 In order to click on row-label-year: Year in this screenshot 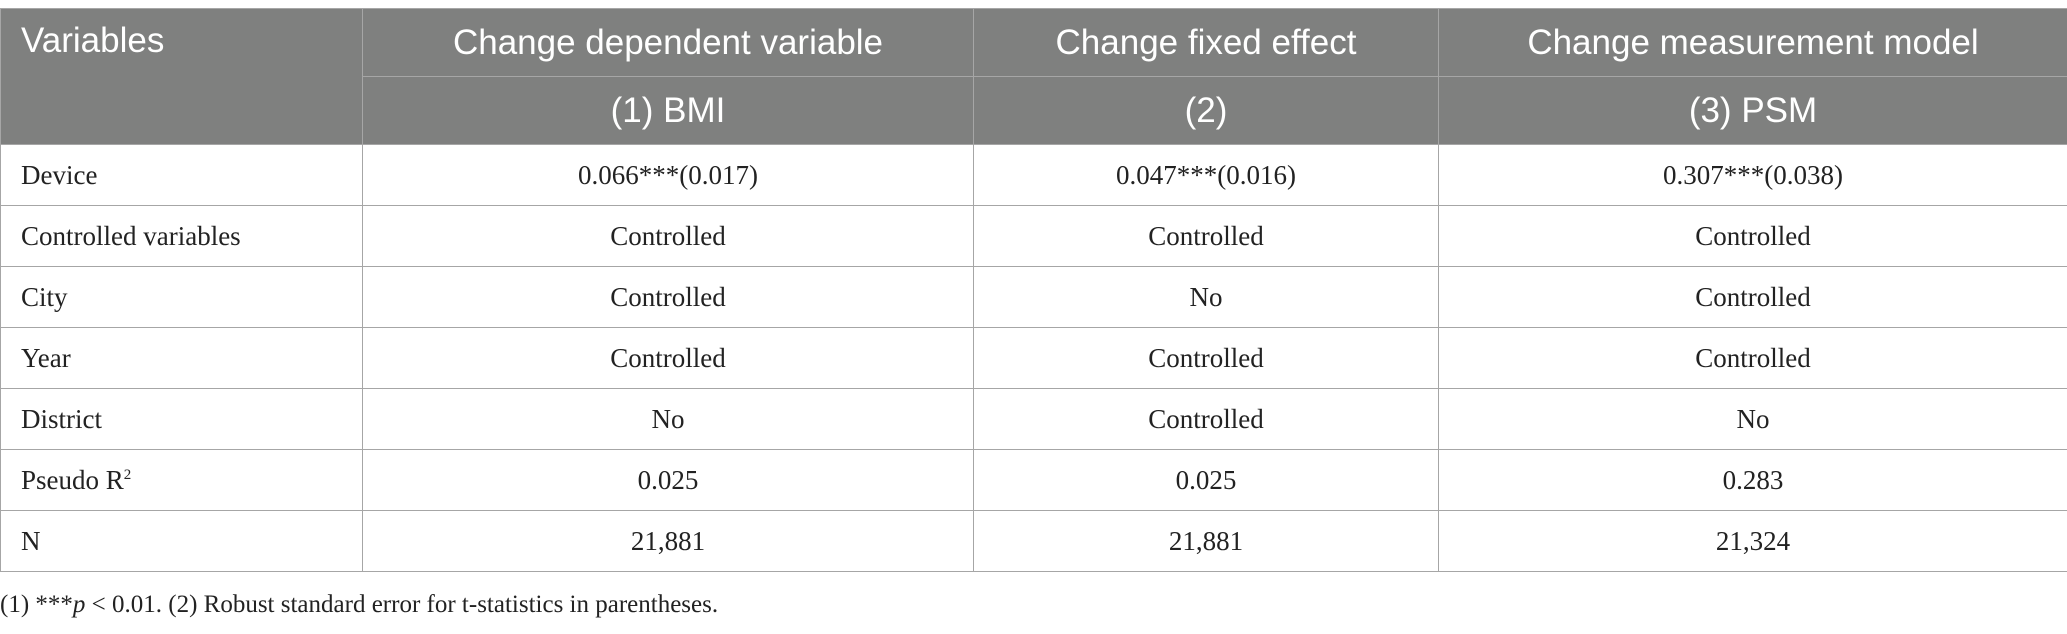, I will do `click(181, 358)`.